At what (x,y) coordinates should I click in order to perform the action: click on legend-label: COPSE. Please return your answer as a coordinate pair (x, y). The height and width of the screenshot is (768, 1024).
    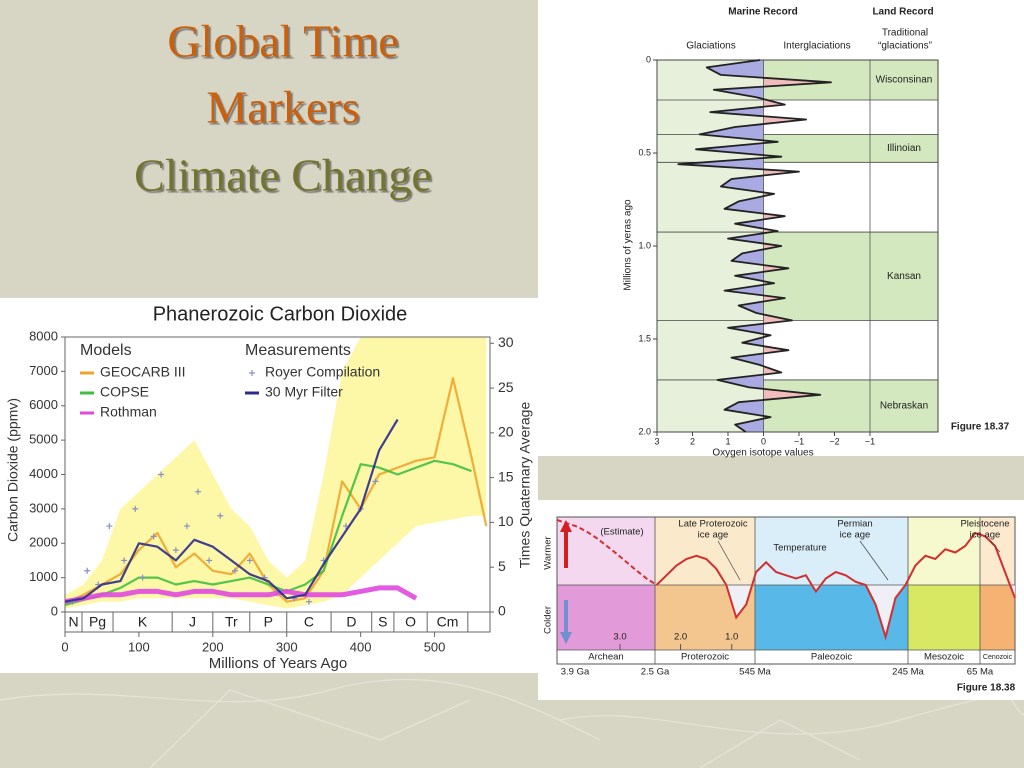
    Looking at the image, I should click on (124, 392).